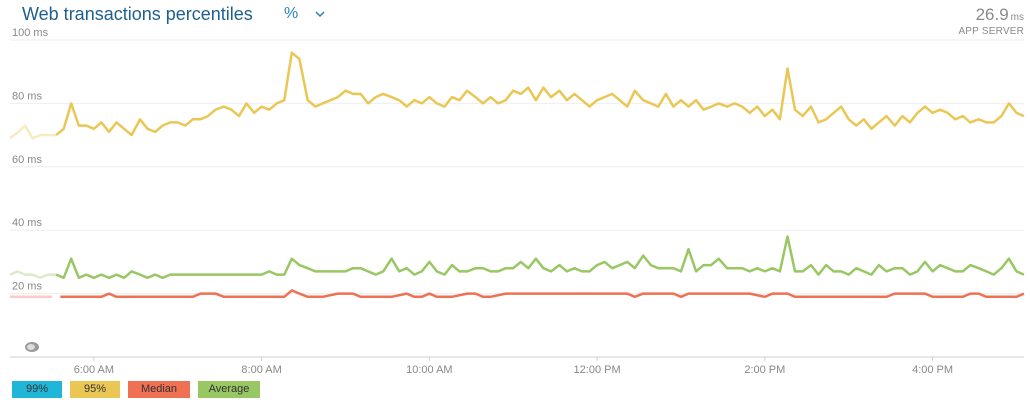 This screenshot has height=402, width=1030. Describe the element at coordinates (932, 370) in the screenshot. I see `x-tick-label: 4:00 PM` at that location.